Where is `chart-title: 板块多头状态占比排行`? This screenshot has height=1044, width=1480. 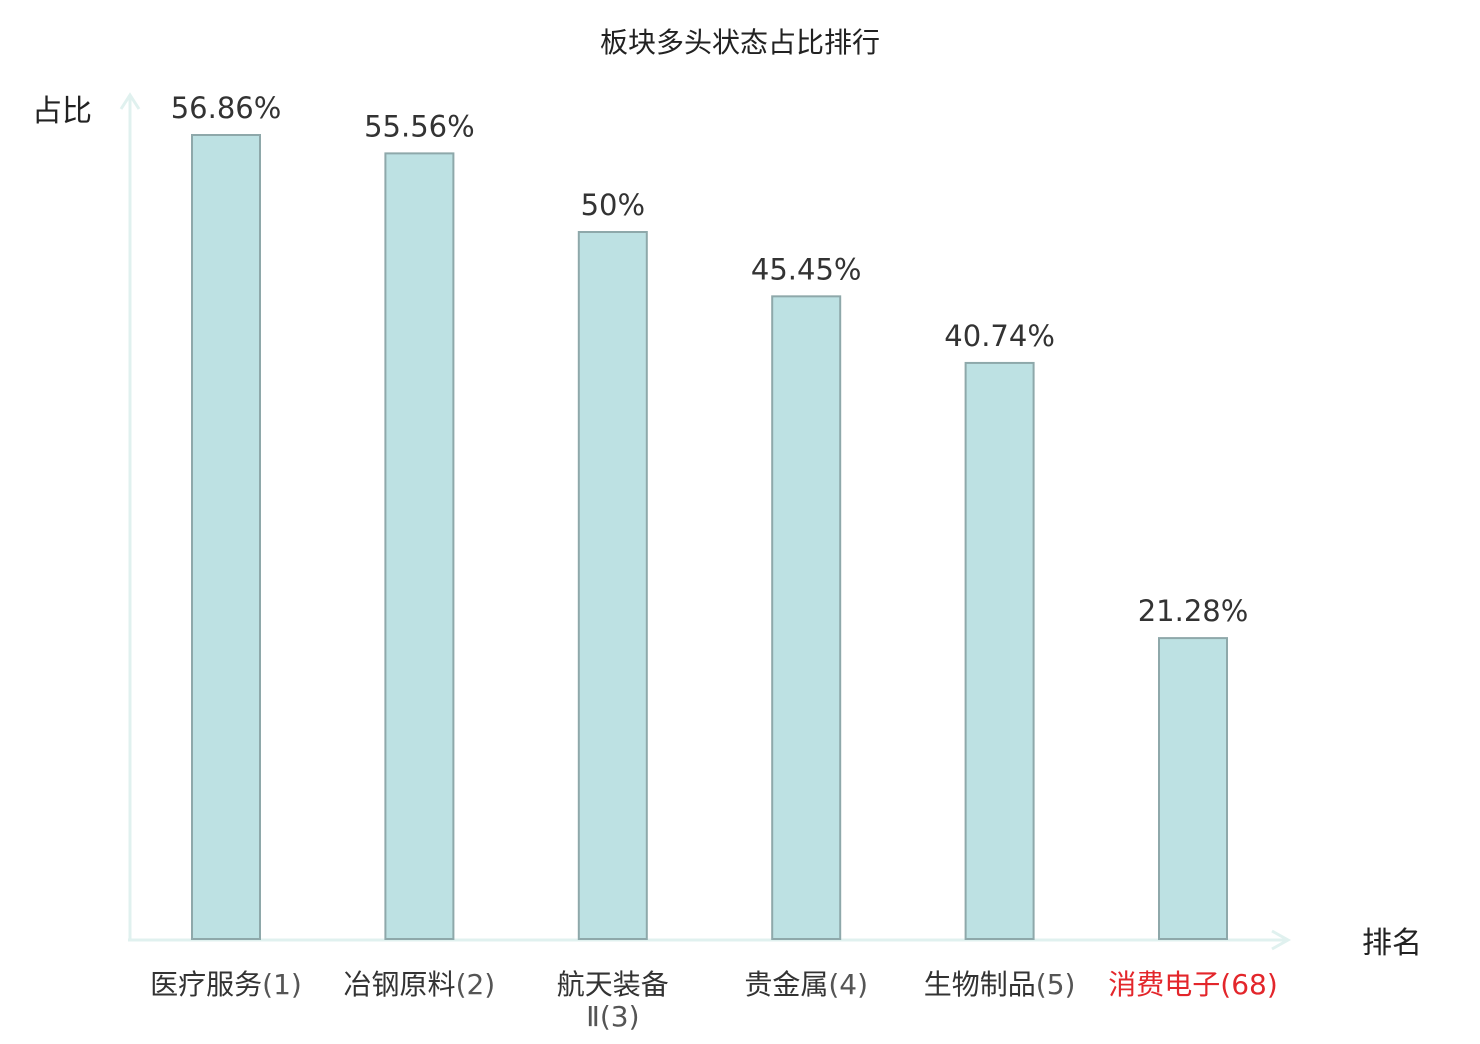 chart-title: 板块多头状态占比排行 is located at coordinates (740, 42).